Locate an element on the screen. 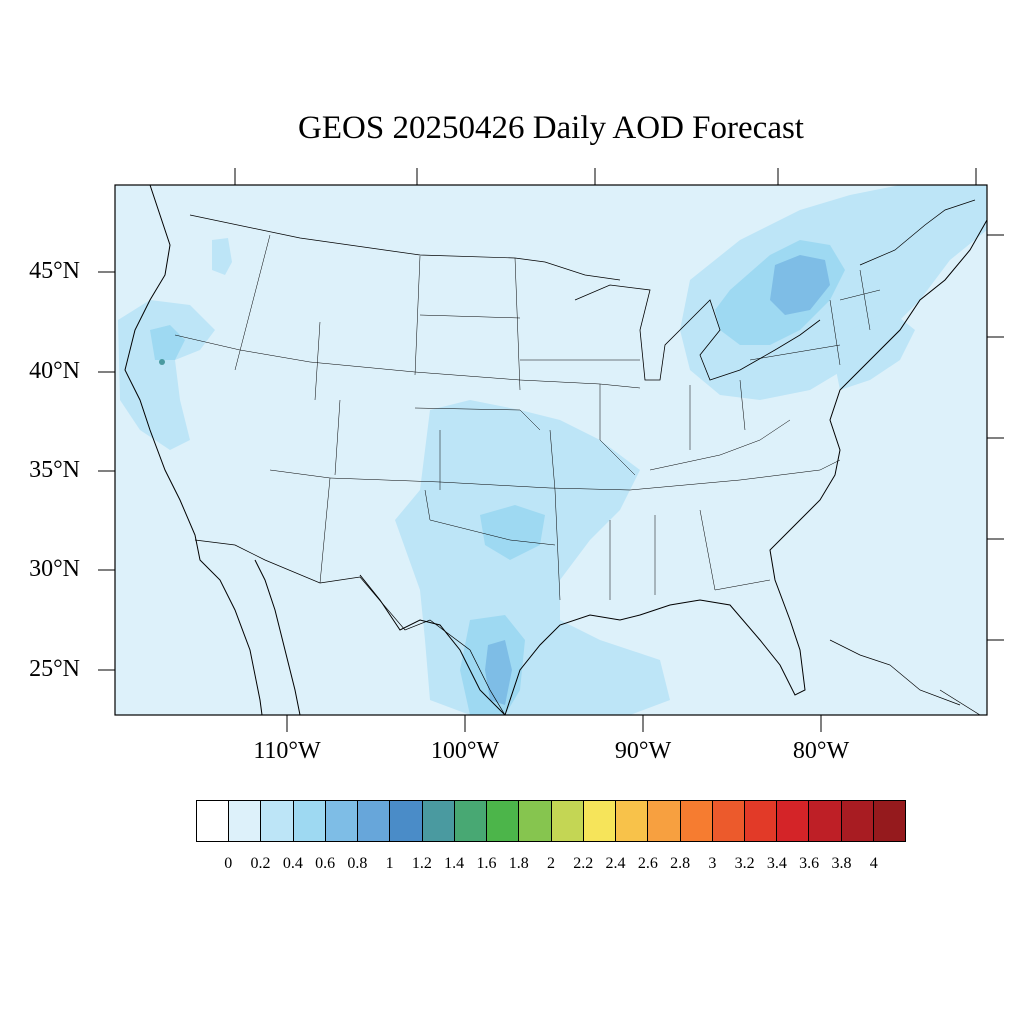 The width and height of the screenshot is (1024, 1024). aod-plume-west-light is located at coordinates (166, 375).